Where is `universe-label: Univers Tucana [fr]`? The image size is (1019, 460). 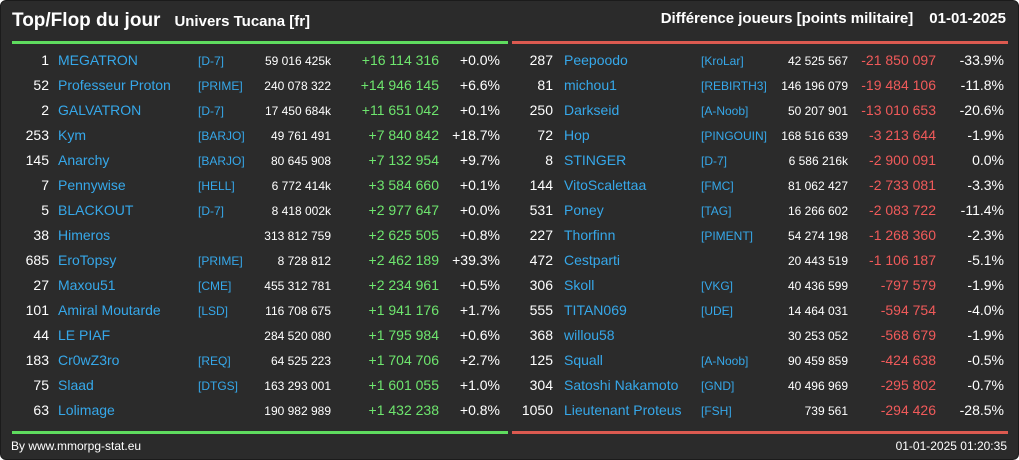
universe-label: Univers Tucana [fr] is located at coordinates (242, 21).